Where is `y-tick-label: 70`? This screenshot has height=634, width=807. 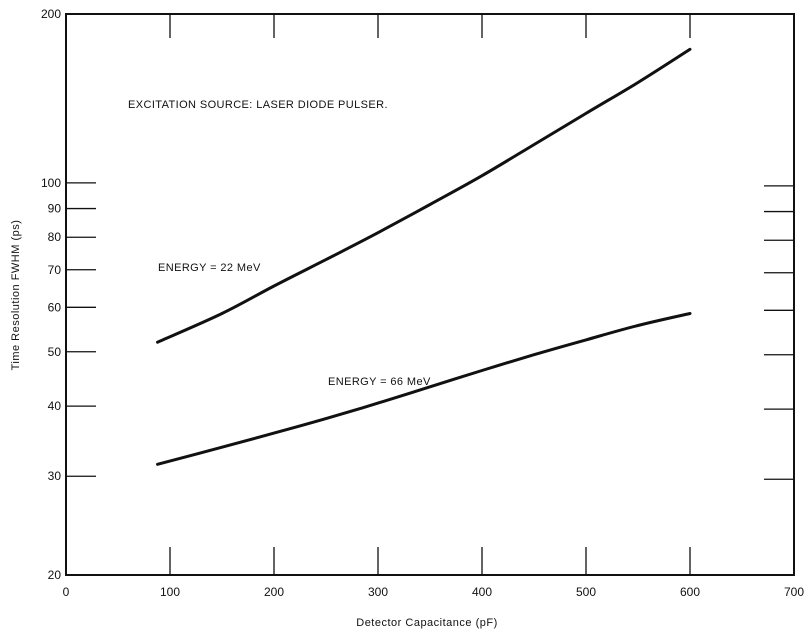
y-tick-label: 70 is located at coordinates (55, 270).